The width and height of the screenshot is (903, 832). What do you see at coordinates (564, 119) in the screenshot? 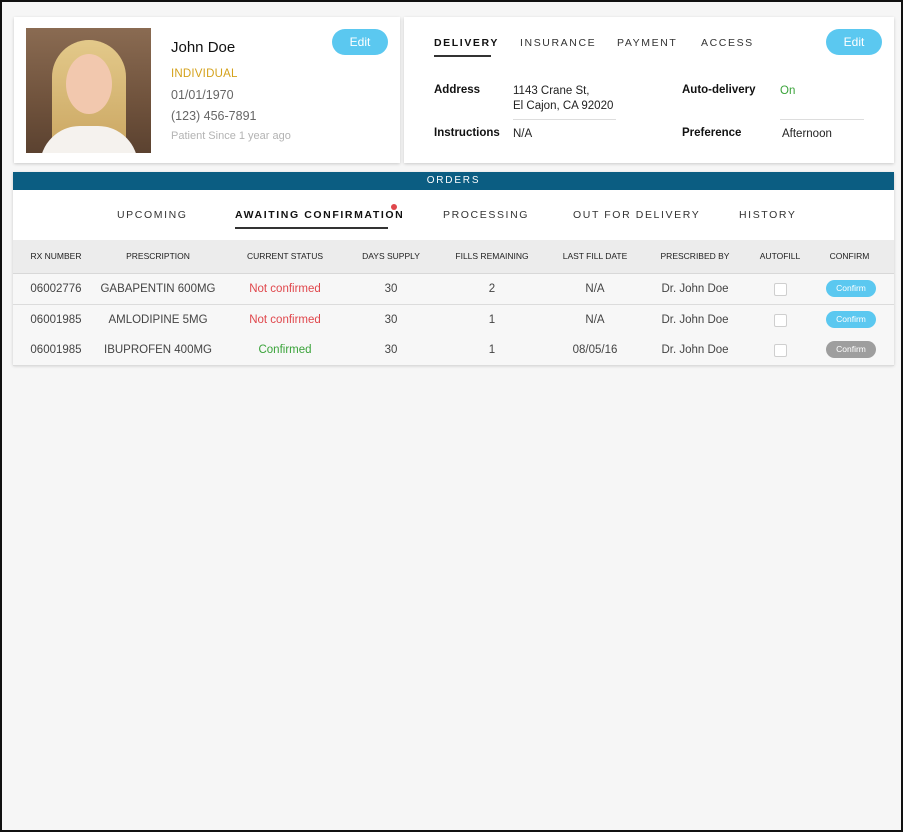
I see `address-divider` at bounding box center [564, 119].